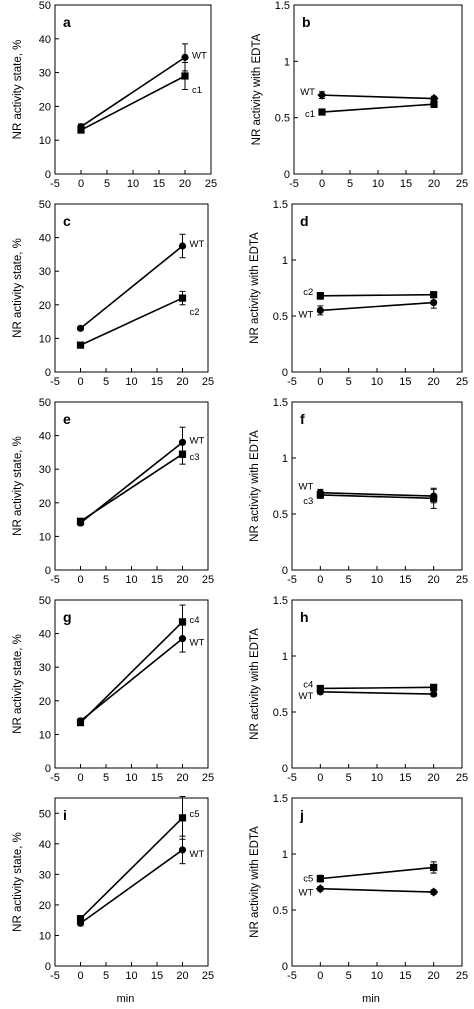  I want to click on series-label: c2, so click(195, 312).